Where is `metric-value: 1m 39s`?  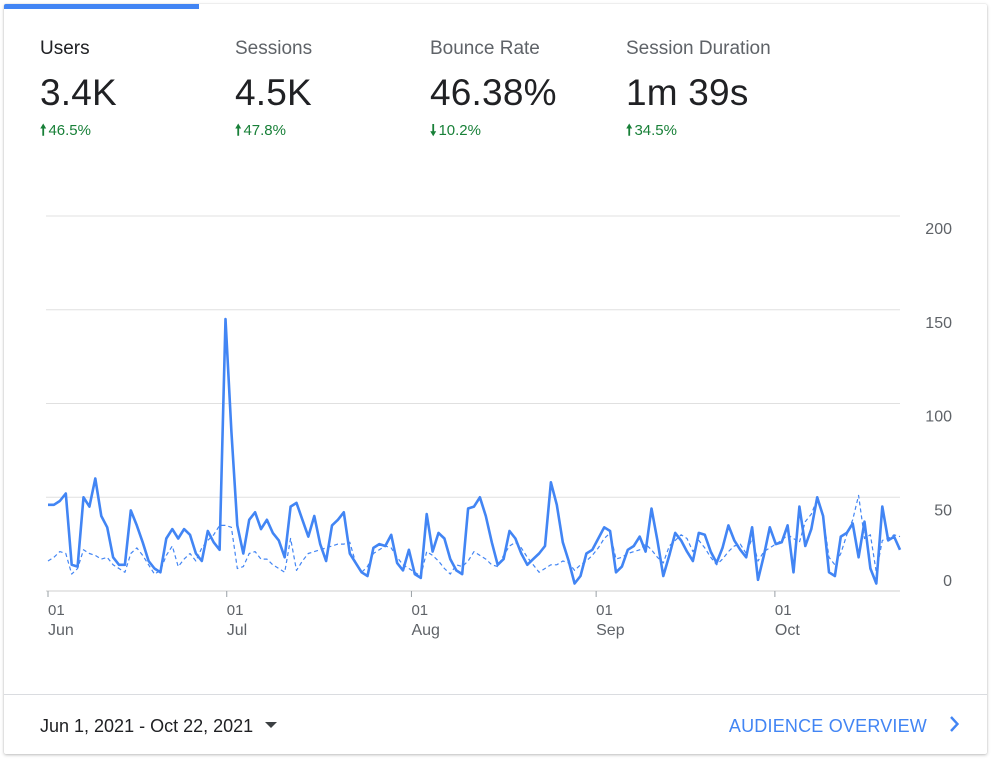
metric-value: 1m 39s is located at coordinates (687, 92).